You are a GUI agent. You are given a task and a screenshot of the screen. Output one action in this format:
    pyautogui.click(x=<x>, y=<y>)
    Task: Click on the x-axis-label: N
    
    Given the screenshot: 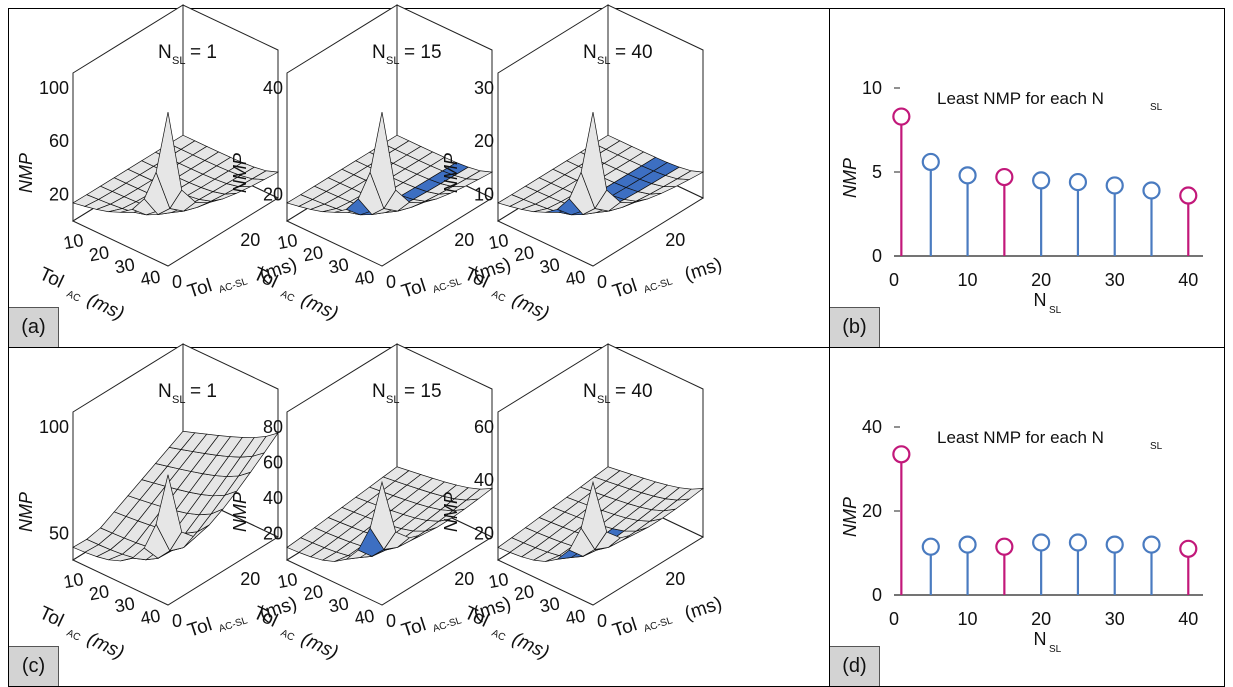 What is the action you would take?
    pyautogui.click(x=1040, y=300)
    